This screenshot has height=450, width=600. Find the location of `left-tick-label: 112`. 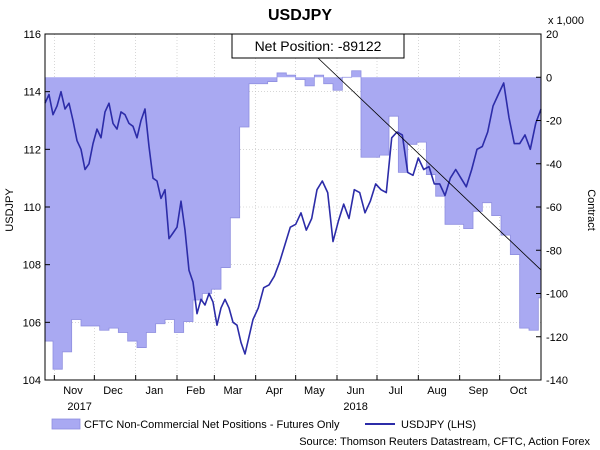

left-tick-label: 112 is located at coordinates (32, 150).